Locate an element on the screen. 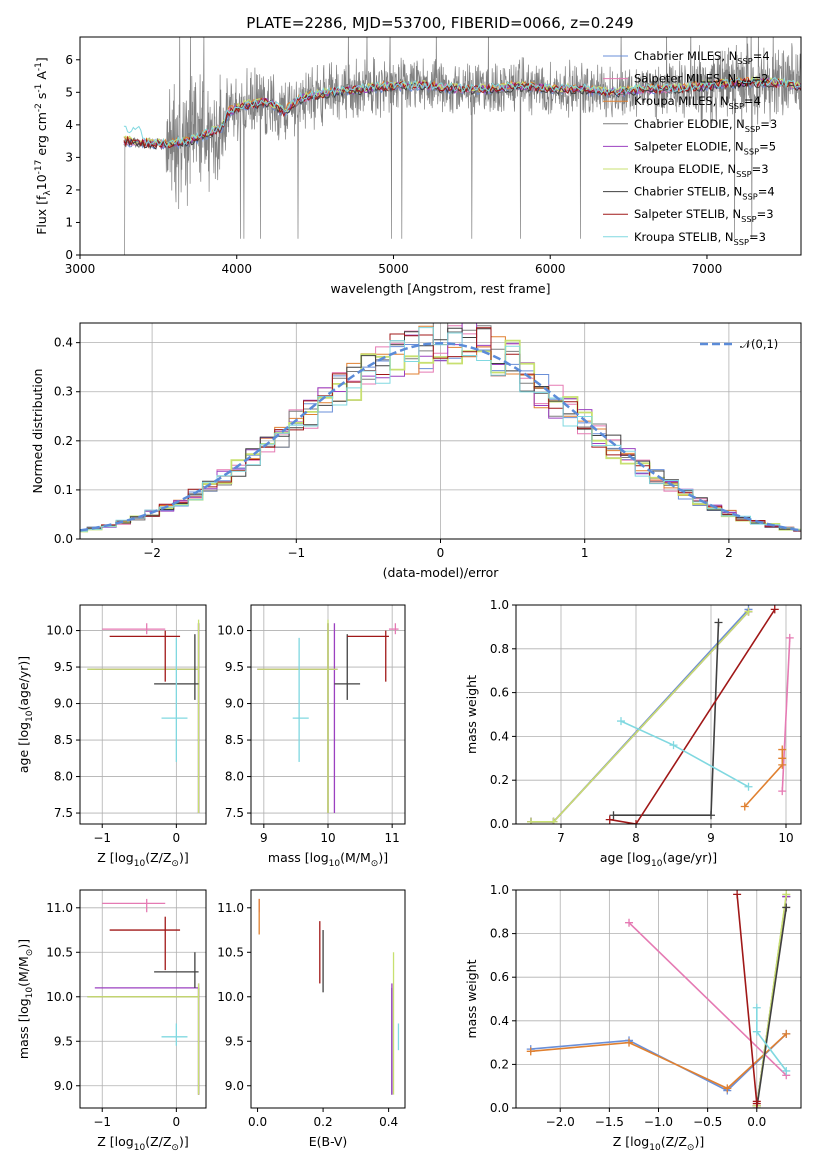 The width and height of the screenshot is (819, 1170). x-axis-label: E(B-V) is located at coordinates (328, 1141).